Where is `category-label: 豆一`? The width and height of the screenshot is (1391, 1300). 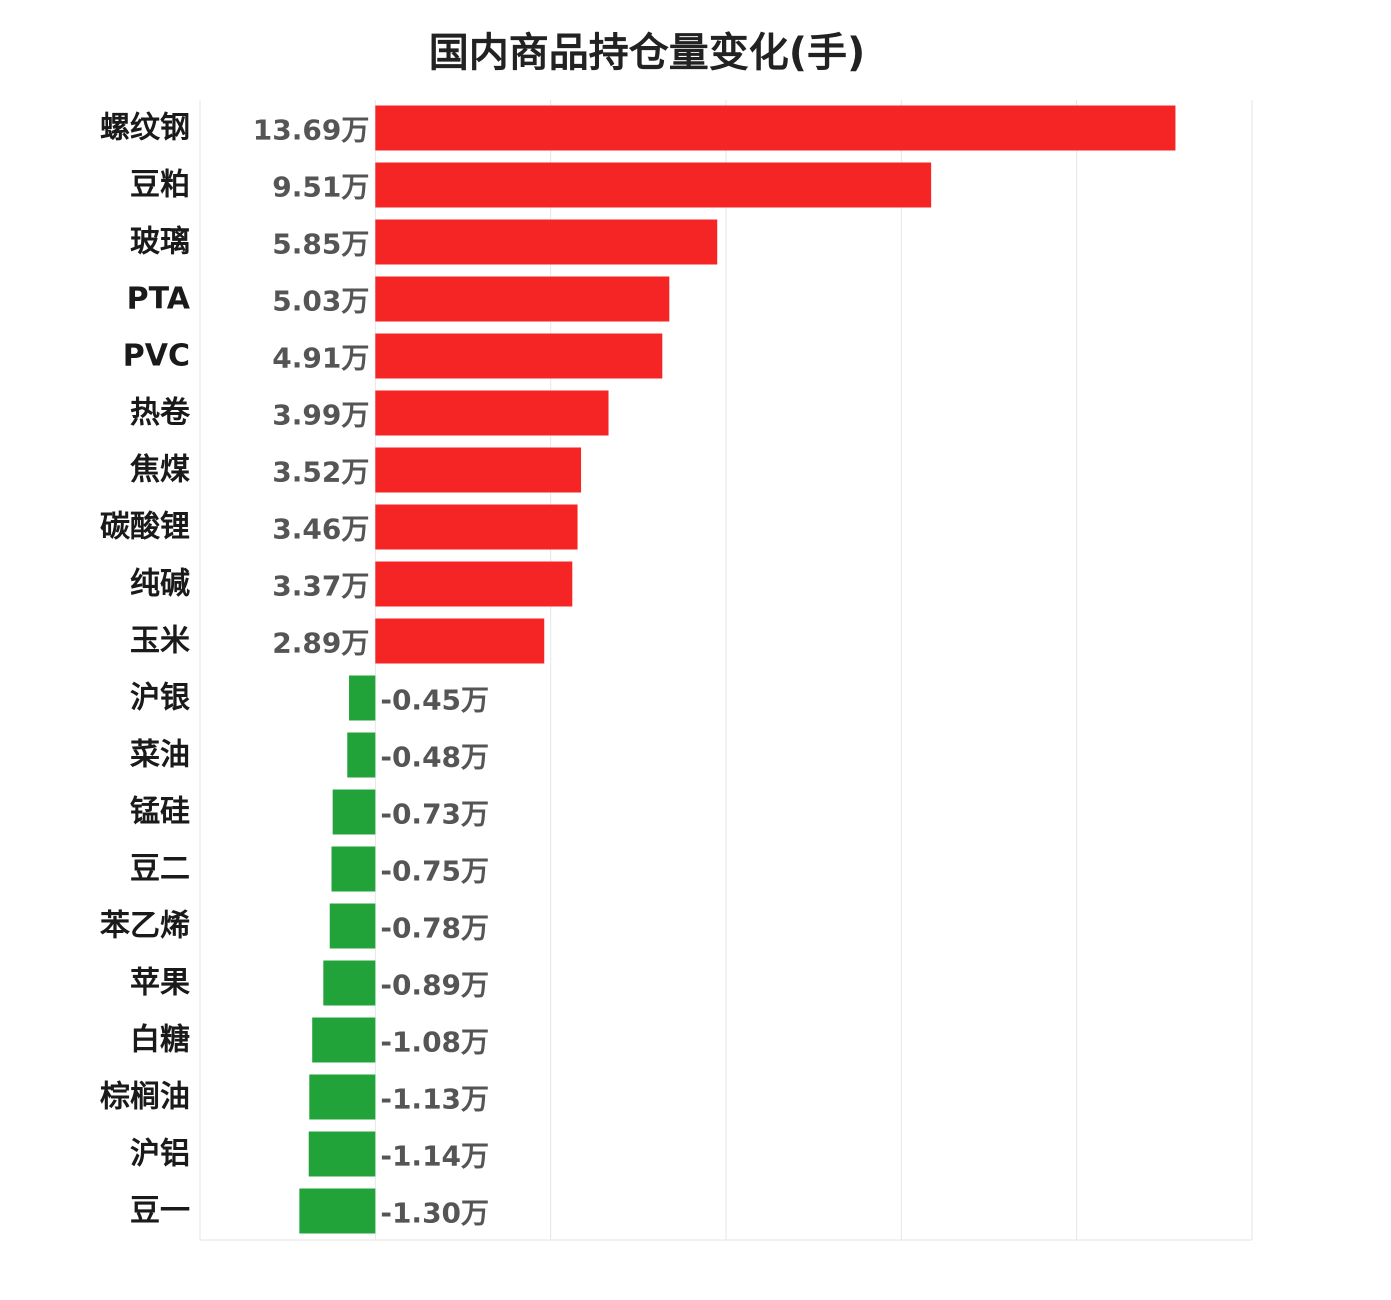
category-label: 豆一 is located at coordinates (160, 1211).